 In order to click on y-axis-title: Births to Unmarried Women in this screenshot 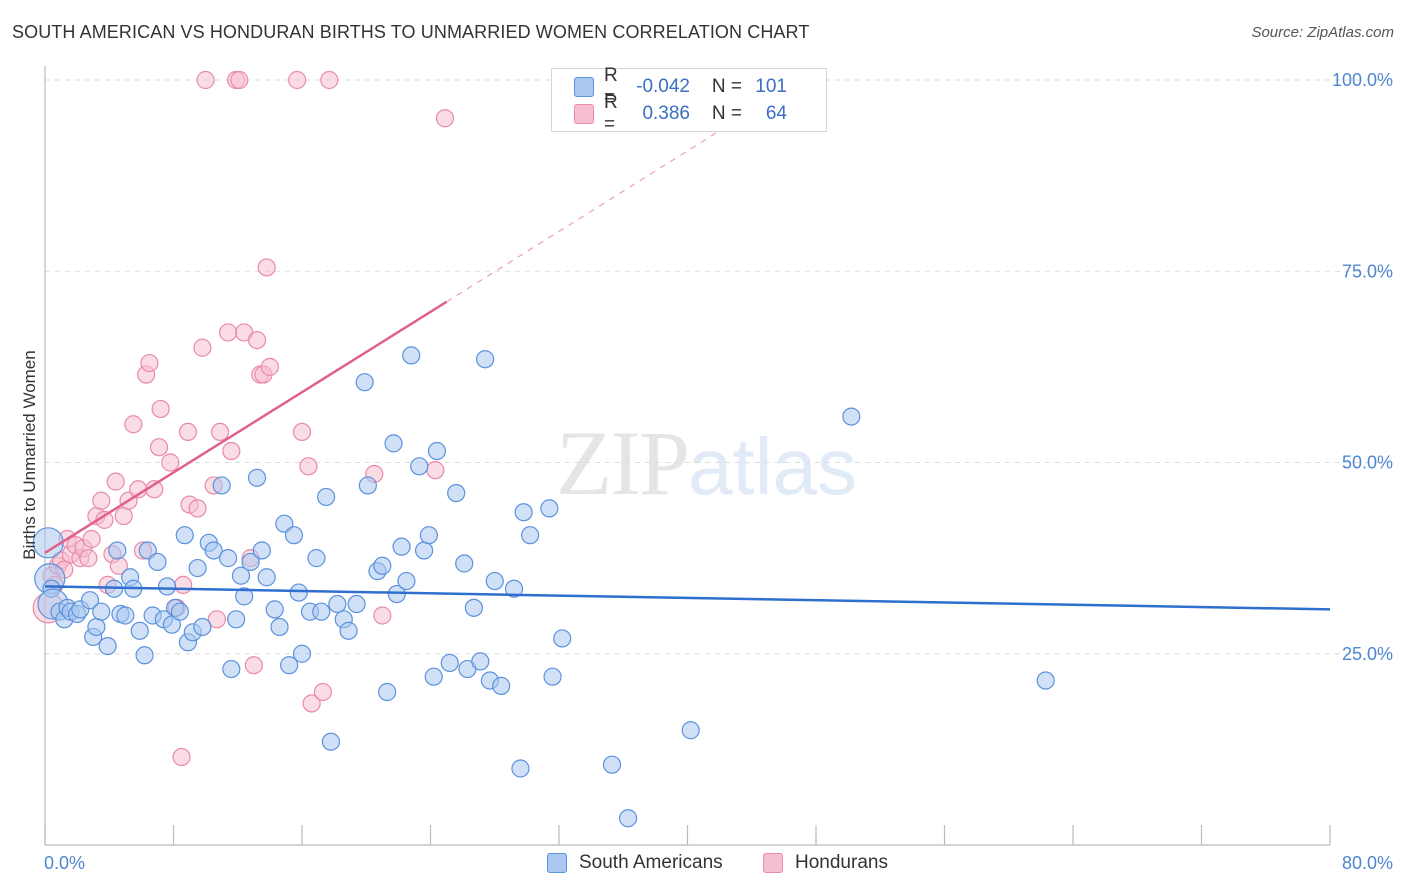, I will do `click(29, 454)`.